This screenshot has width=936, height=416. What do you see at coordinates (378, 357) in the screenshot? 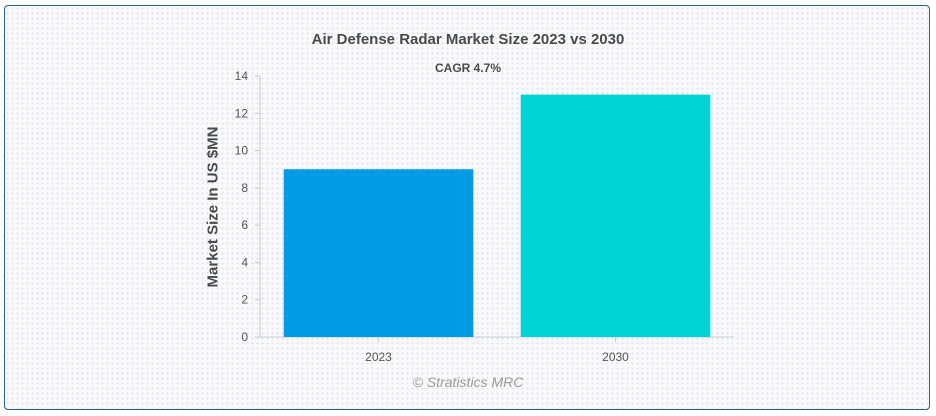
I see `x-tick-label: 2023` at bounding box center [378, 357].